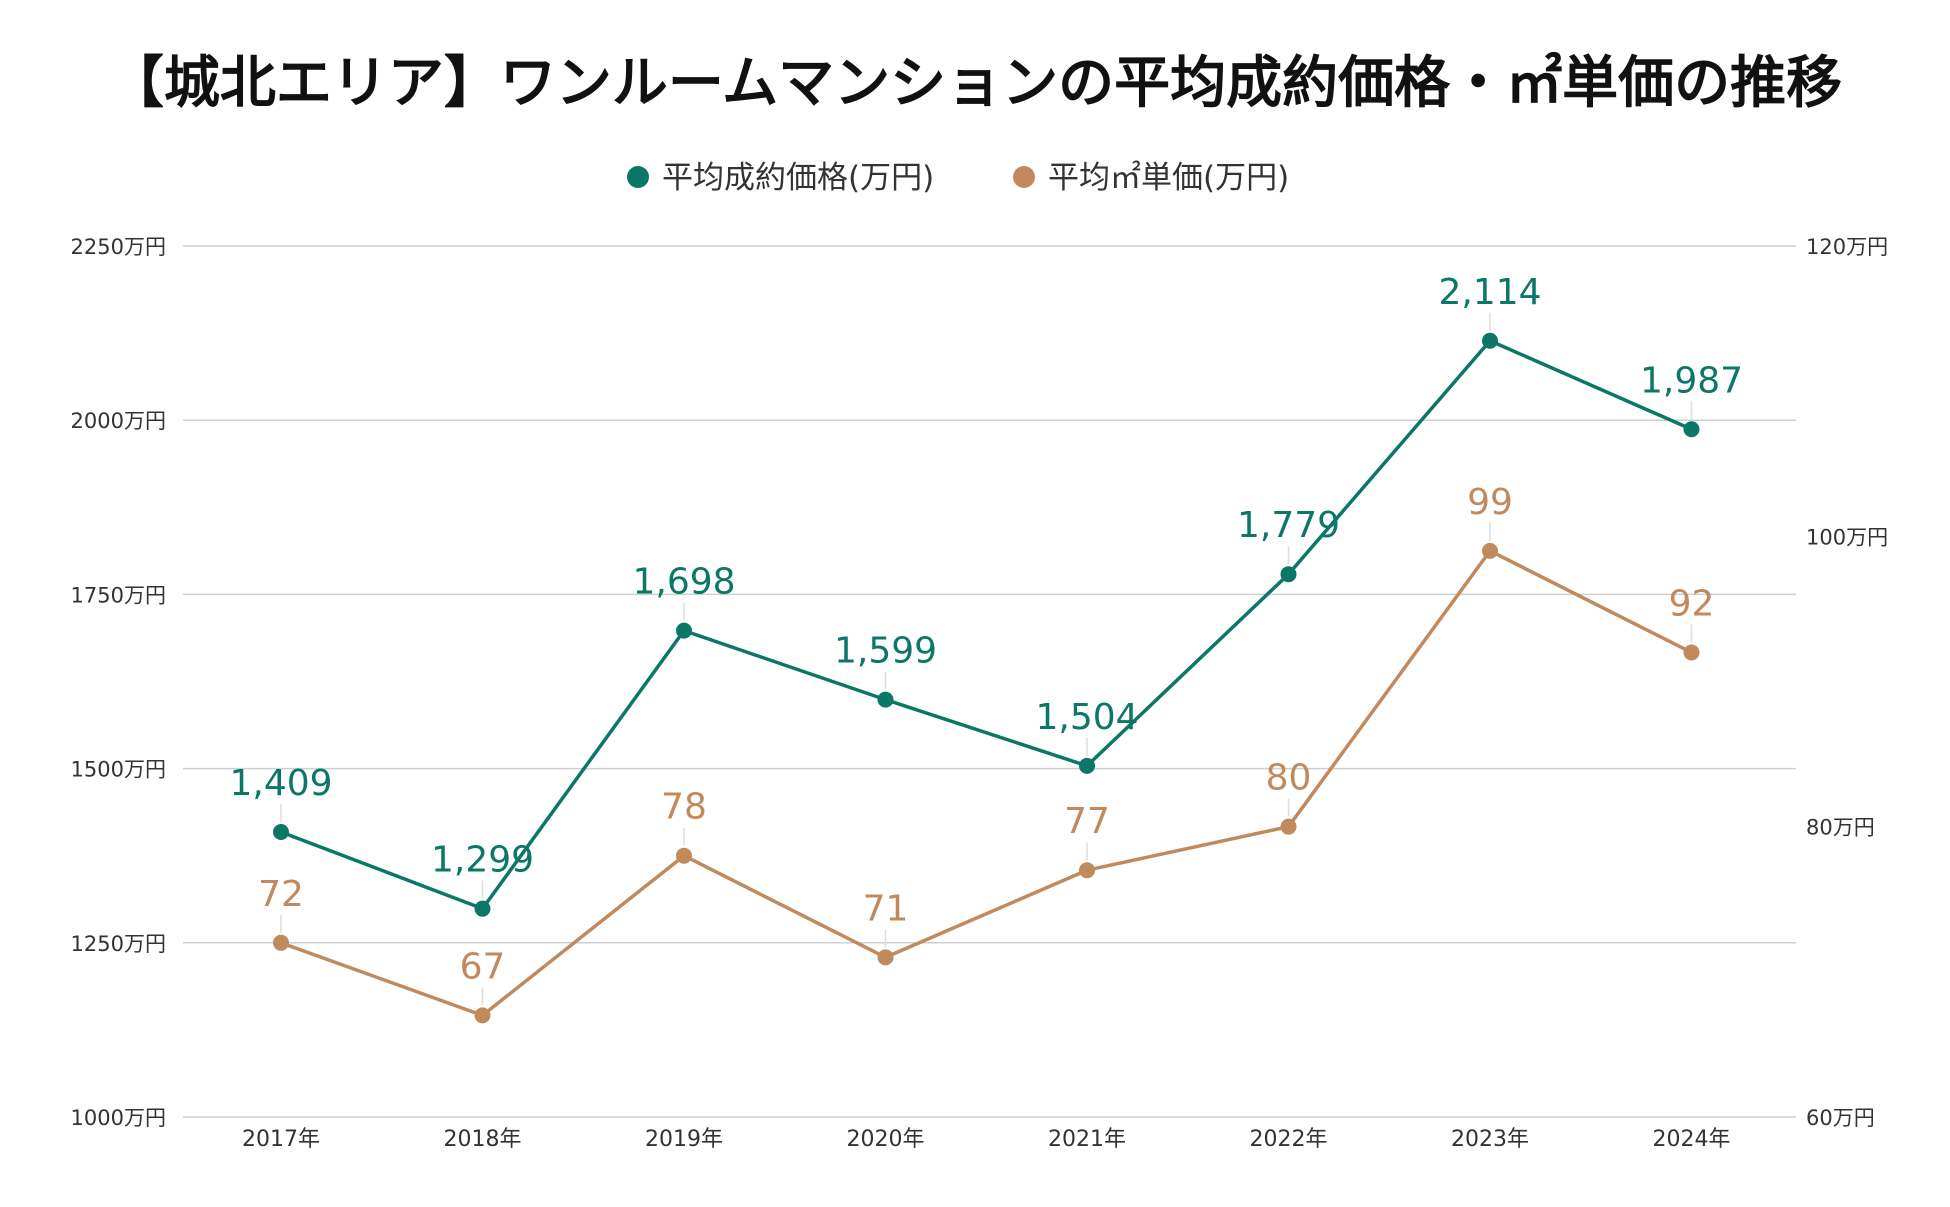 The width and height of the screenshot is (1950, 1207). What do you see at coordinates (1289, 1139) in the screenshot?
I see `x-axis-tick-label: 2022年` at bounding box center [1289, 1139].